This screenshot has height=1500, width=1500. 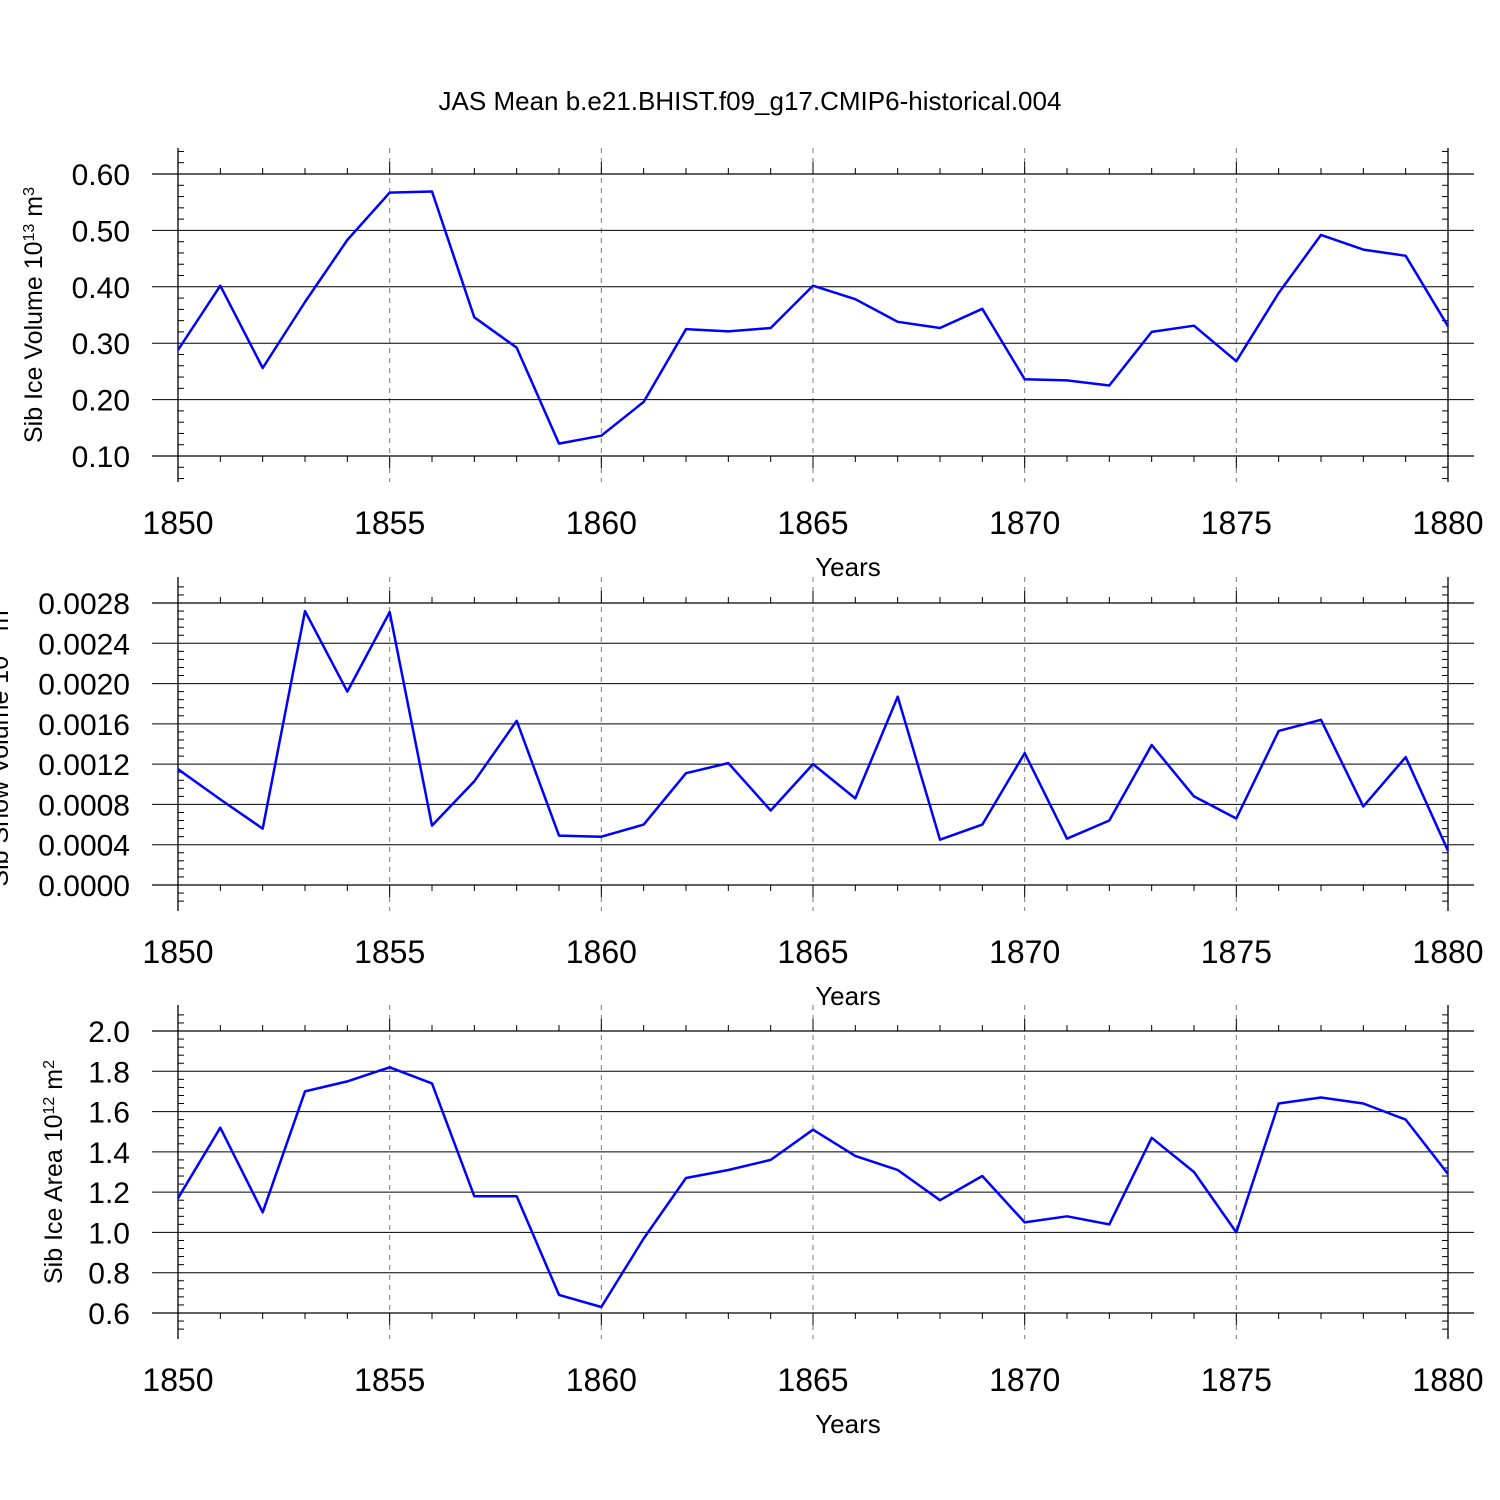 What do you see at coordinates (101, 401) in the screenshot?
I see `y-tick-label: 0.20` at bounding box center [101, 401].